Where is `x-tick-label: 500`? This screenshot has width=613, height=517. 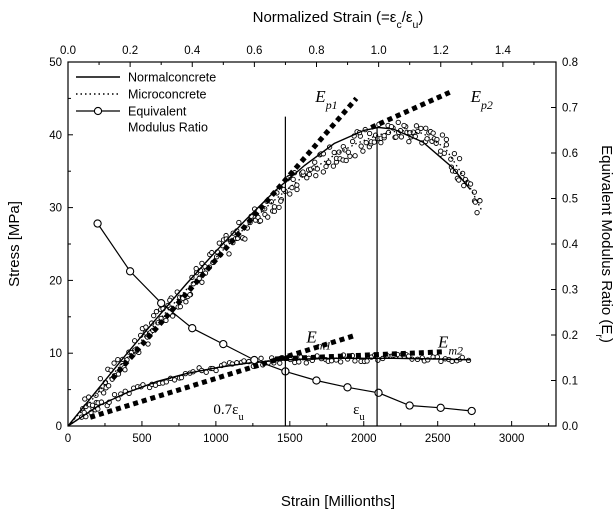 x-tick-label: 500 is located at coordinates (141, 439).